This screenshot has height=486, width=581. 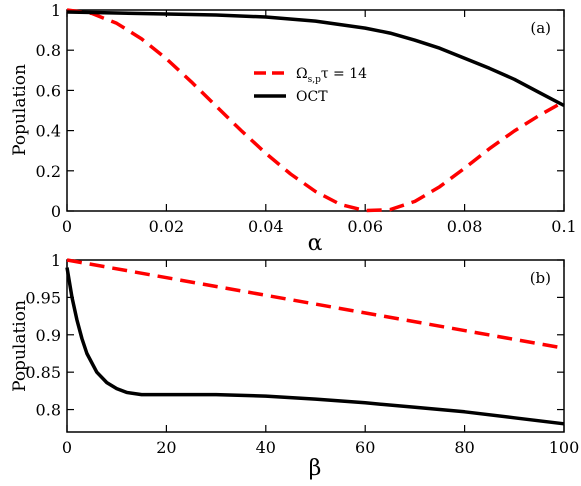 I want to click on panel-a-ytick-label: 0.8, so click(x=48, y=50).